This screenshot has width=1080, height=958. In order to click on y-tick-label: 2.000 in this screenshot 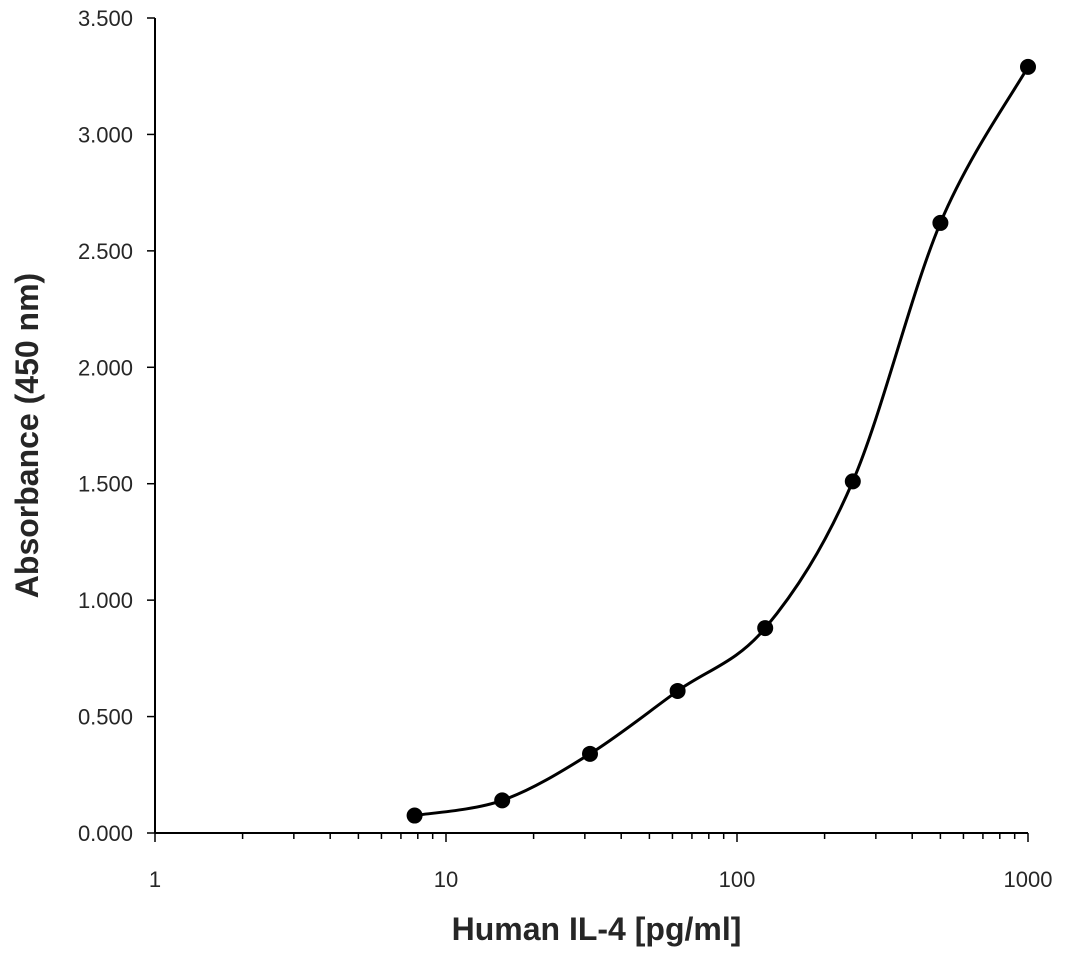, I will do `click(105, 367)`.